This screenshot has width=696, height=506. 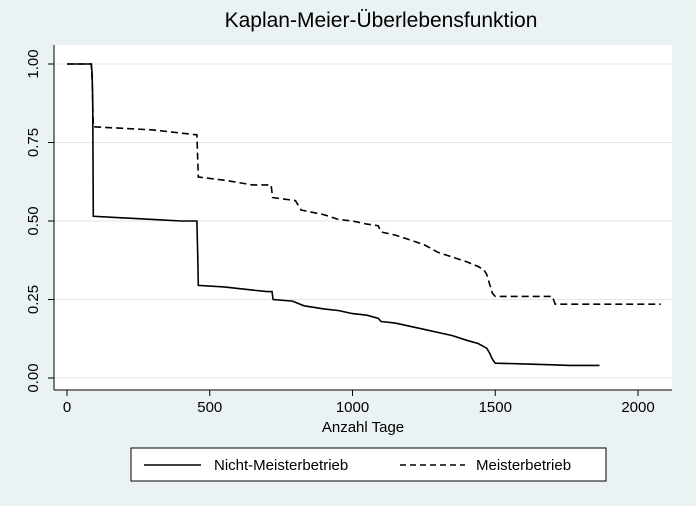 What do you see at coordinates (33, 299) in the screenshot?
I see `y-tick-label: 0.25` at bounding box center [33, 299].